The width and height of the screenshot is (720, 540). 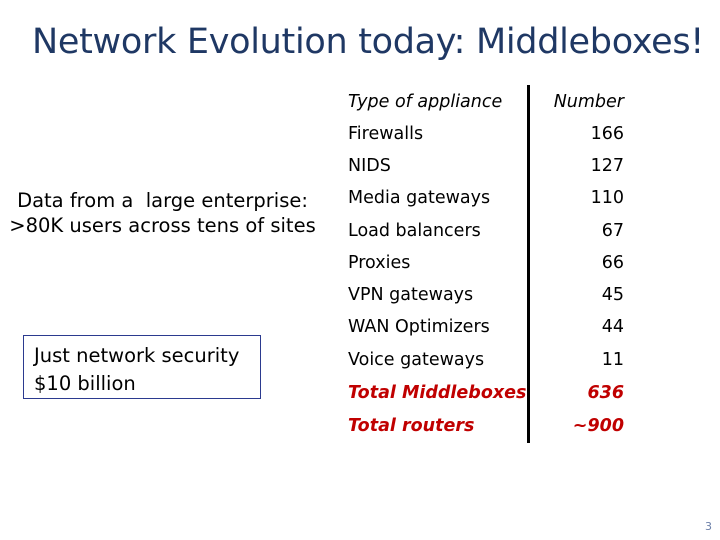 I want to click on table-row: Firewalls 166, so click(x=487, y=139).